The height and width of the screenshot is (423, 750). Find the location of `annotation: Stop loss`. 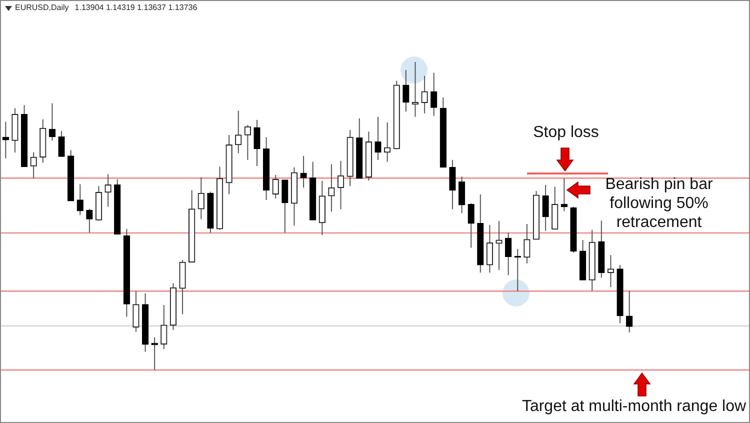

annotation: Stop loss is located at coordinates (566, 132).